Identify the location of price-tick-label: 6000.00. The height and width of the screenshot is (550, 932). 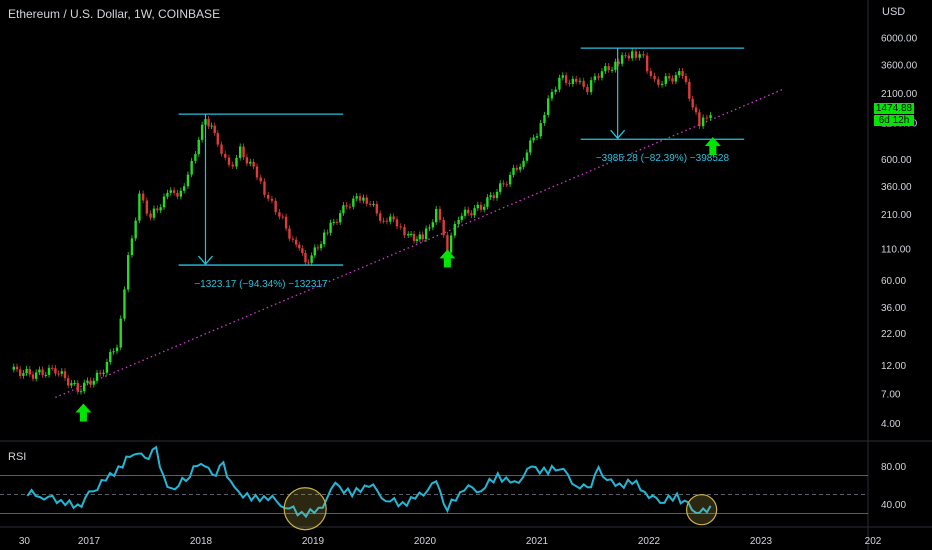
(899, 38).